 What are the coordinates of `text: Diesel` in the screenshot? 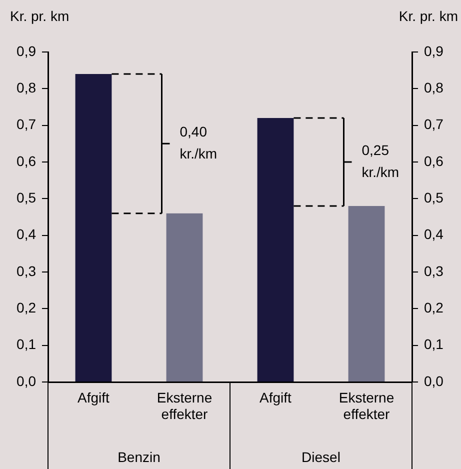 It's located at (321, 456).